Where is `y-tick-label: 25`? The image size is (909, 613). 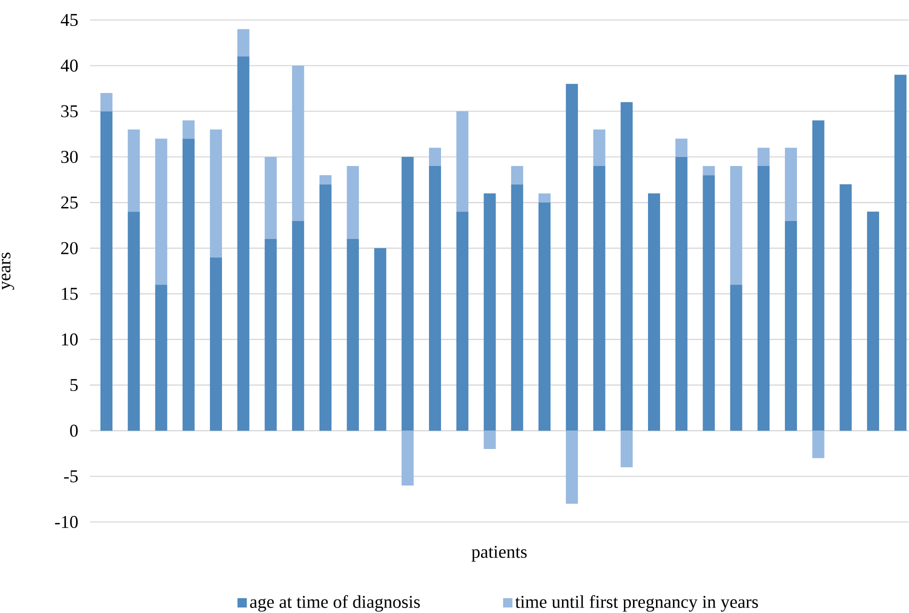 y-tick-label: 25 is located at coordinates (69, 202).